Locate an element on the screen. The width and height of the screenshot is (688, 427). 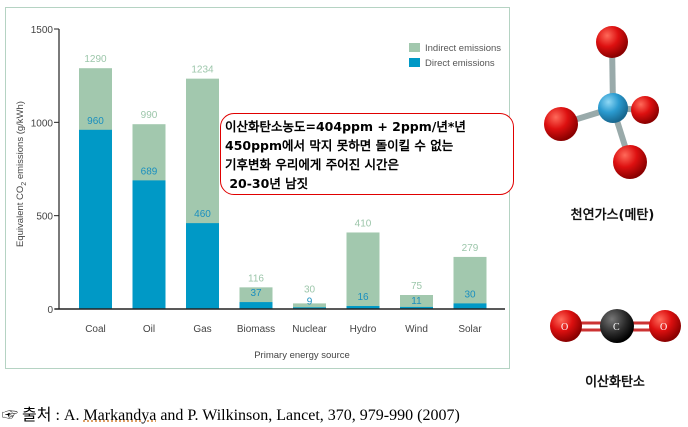
total-value-label: 30 is located at coordinates (310, 289).